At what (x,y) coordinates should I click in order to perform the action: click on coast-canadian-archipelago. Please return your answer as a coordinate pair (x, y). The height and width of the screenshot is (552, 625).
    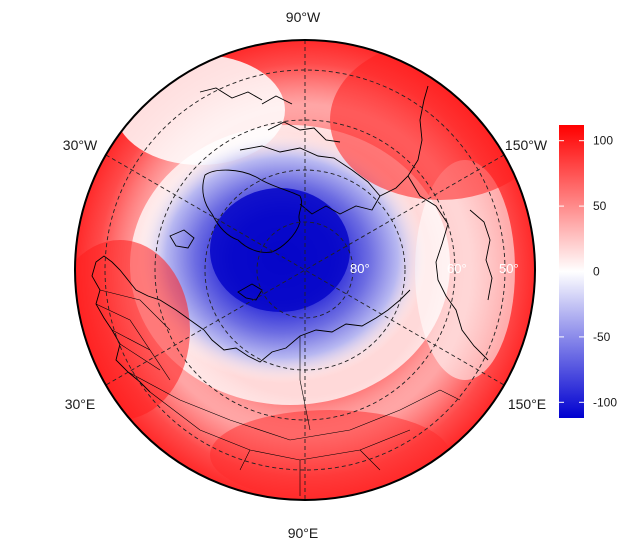
    Looking at the image, I should click on (290, 151).